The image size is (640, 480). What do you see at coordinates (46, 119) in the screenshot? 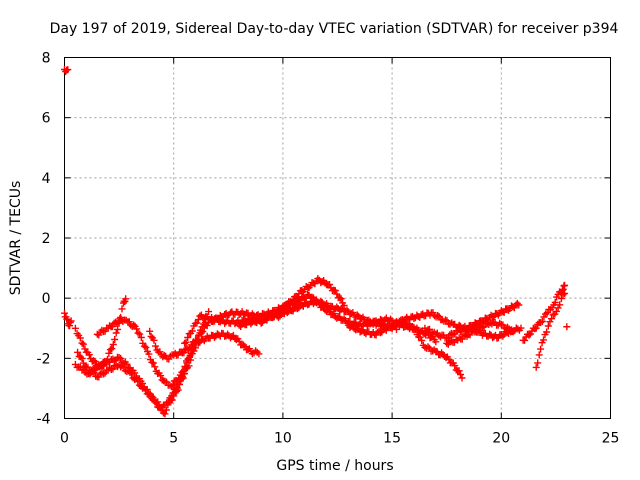
I see `y-tick-label: 6` at bounding box center [46, 119].